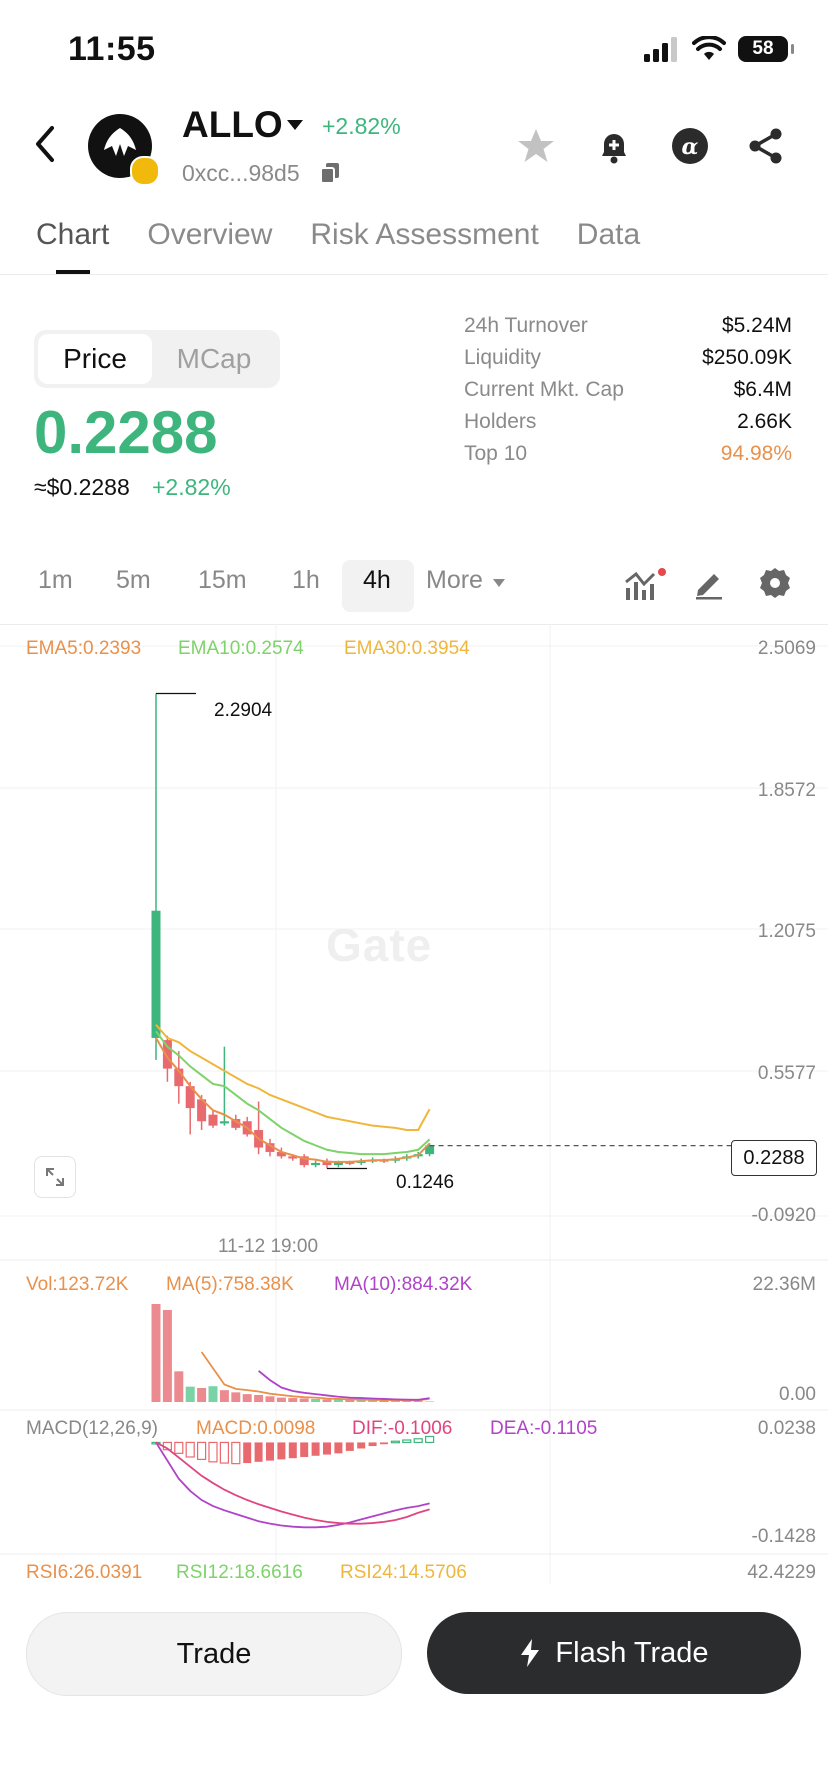 This screenshot has height=1792, width=828. Describe the element at coordinates (77, 1284) in the screenshot. I see `volume-label: Vol:123.72K` at that location.